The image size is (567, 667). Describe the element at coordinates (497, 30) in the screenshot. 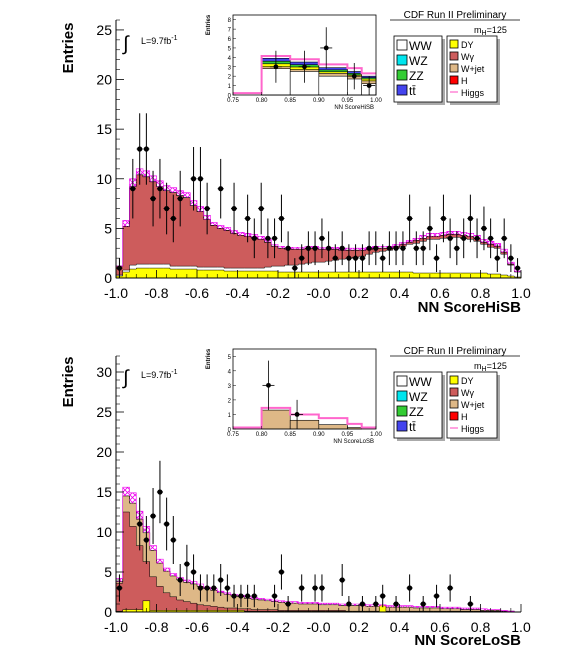

I see `top-mass-value: =125` at that location.